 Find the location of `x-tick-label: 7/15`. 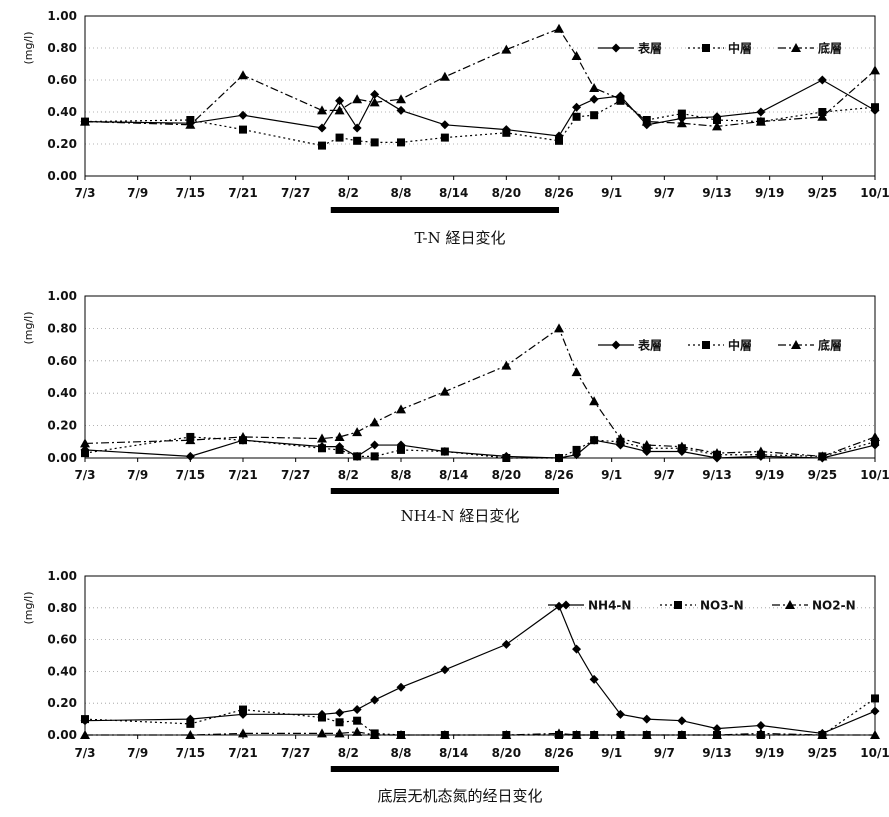

x-tick-label: 7/15 is located at coordinates (190, 475).